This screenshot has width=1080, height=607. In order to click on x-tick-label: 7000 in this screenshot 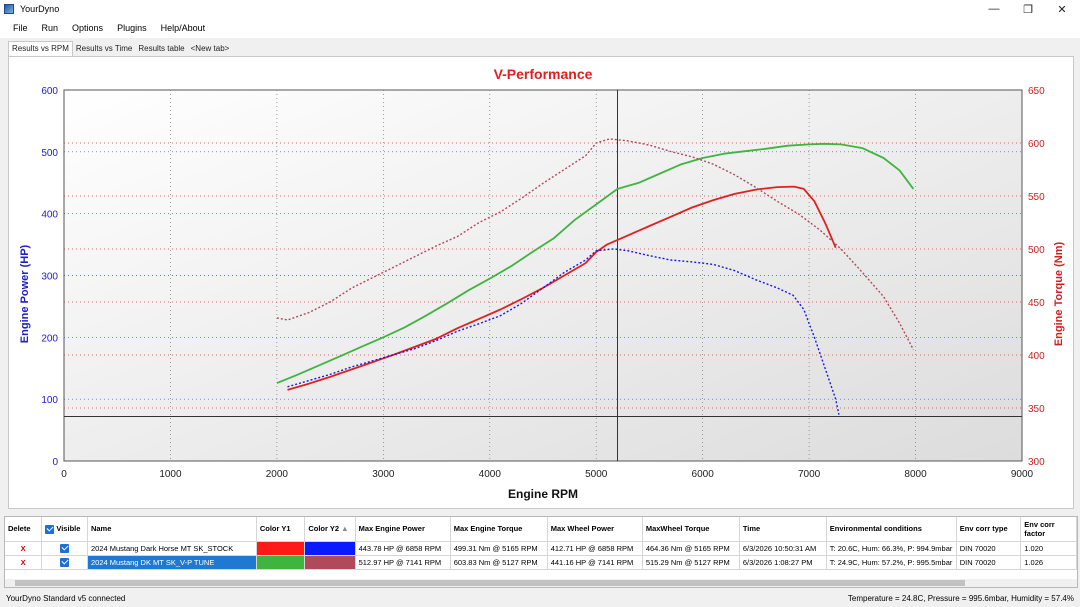, I will do `click(809, 474)`.